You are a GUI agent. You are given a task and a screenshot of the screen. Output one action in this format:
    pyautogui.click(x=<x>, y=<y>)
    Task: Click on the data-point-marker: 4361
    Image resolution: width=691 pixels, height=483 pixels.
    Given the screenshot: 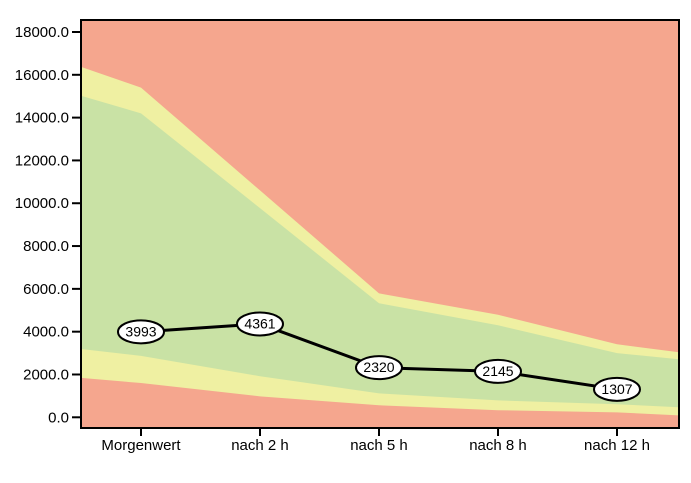 What is the action you would take?
    pyautogui.click(x=260, y=324)
    